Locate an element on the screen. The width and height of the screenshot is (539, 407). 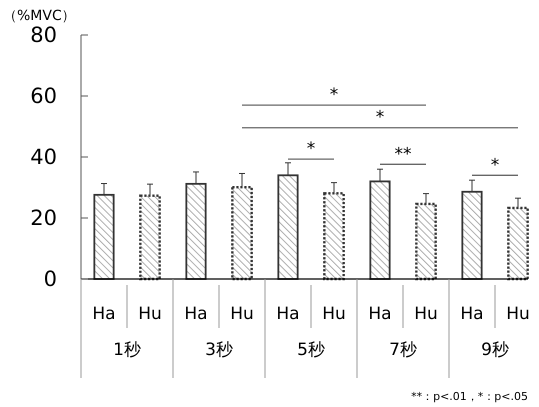
x-tick-label: 3秒 is located at coordinates (219, 350).